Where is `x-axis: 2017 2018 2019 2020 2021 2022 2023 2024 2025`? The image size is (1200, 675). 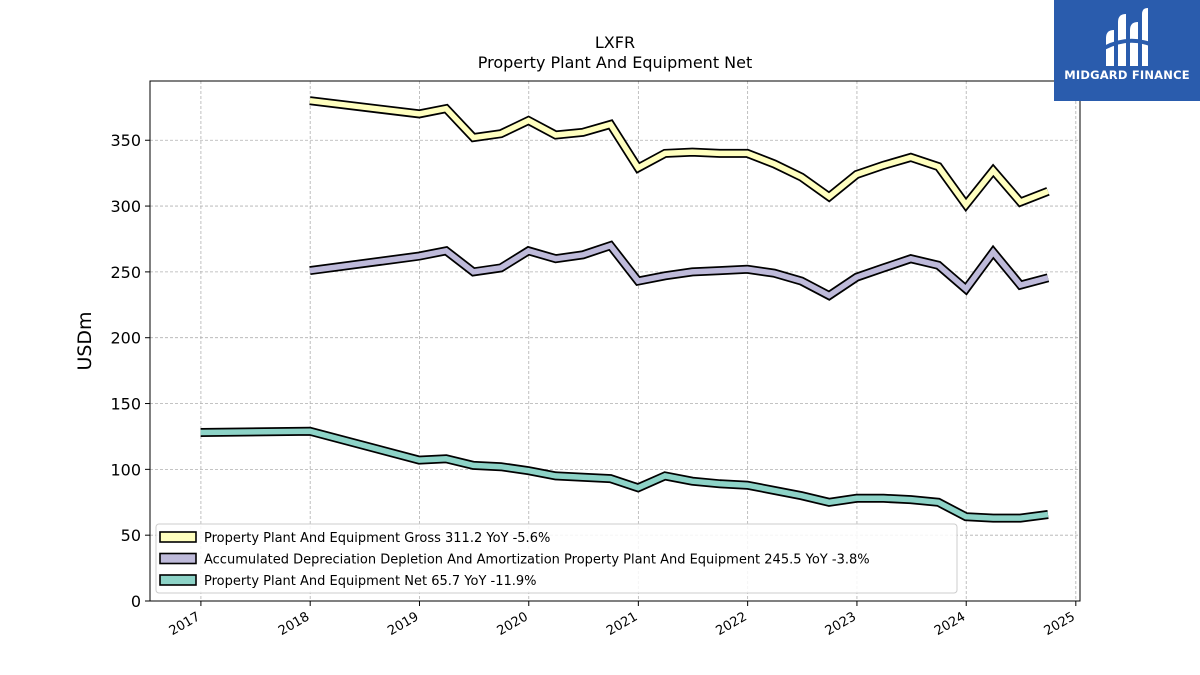
x-axis: 2017 2018 2019 2020 2021 2022 2023 2024 2025 is located at coordinates (622, 620).